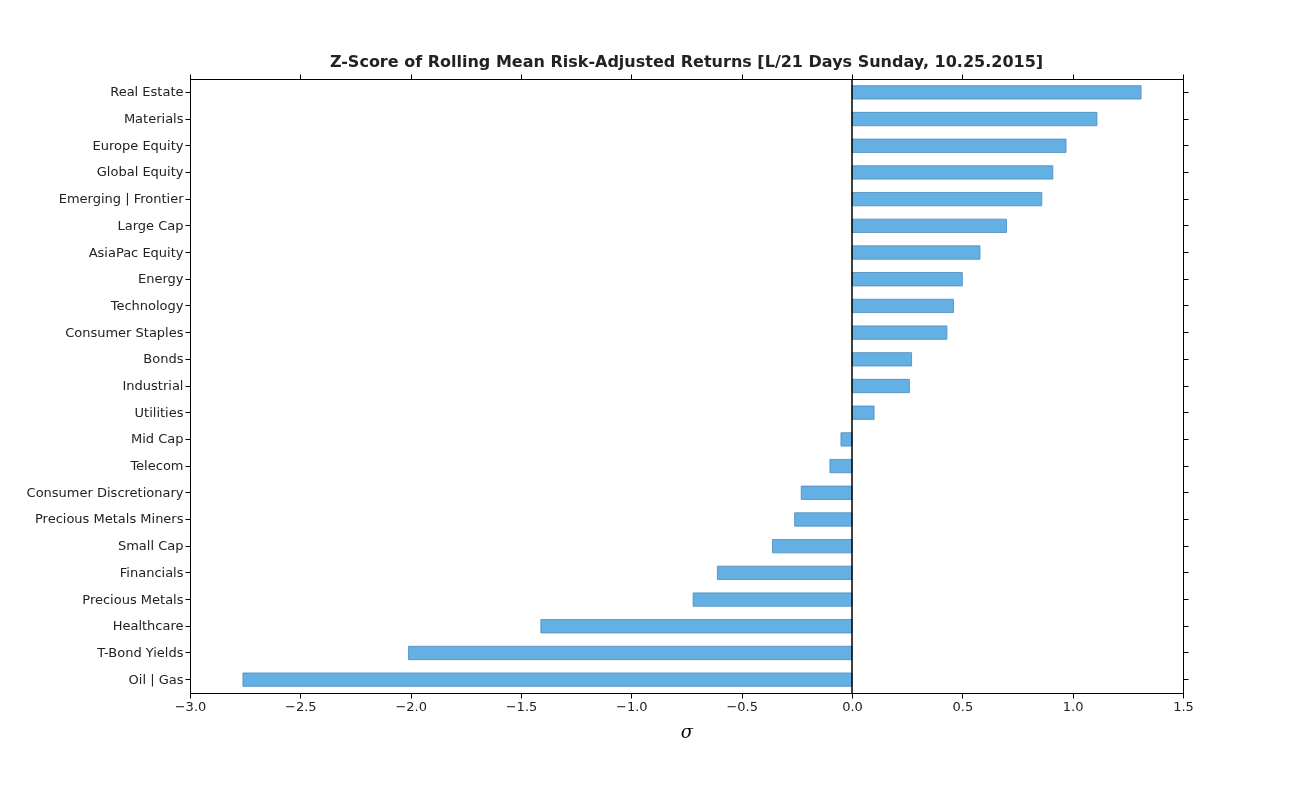 The height and width of the screenshot is (792, 1314). What do you see at coordinates (153, 385) in the screenshot?
I see `y-tick-label: Industrial` at bounding box center [153, 385].